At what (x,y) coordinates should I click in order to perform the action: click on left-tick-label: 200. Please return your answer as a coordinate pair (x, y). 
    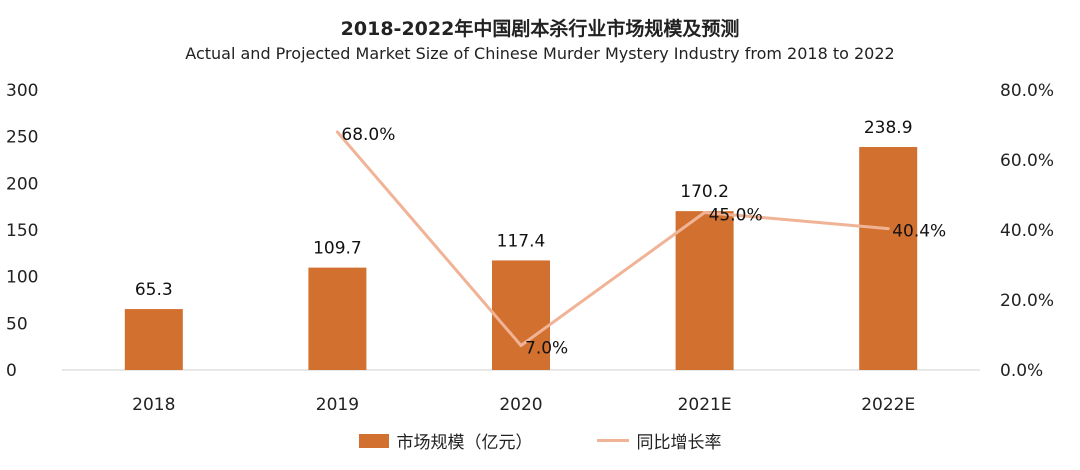
    Looking at the image, I should click on (22, 184).